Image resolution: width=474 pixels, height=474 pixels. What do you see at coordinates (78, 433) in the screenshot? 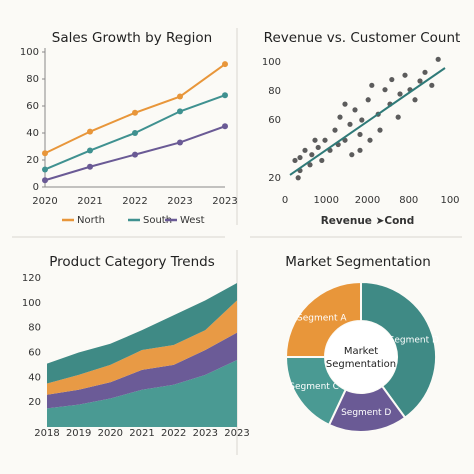
I see `x-tick-label: 2019` at bounding box center [78, 433].